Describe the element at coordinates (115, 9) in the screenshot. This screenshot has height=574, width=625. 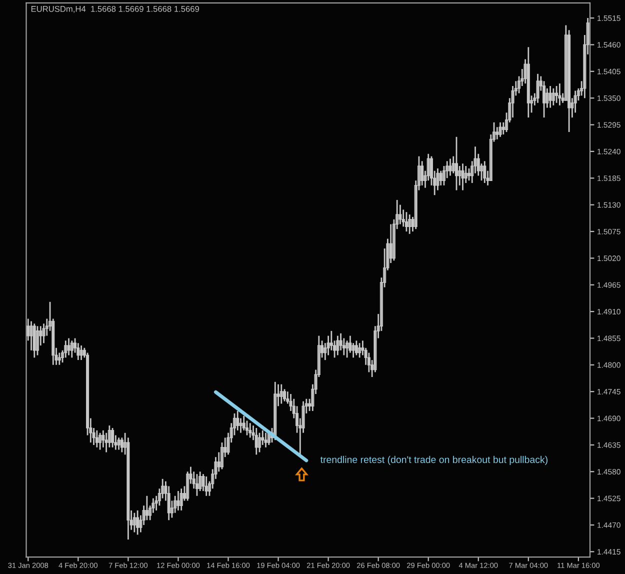
I see `chart-title: EURUSDm,H4 1.5668 1.5669 1.5668 1.5669` at that location.